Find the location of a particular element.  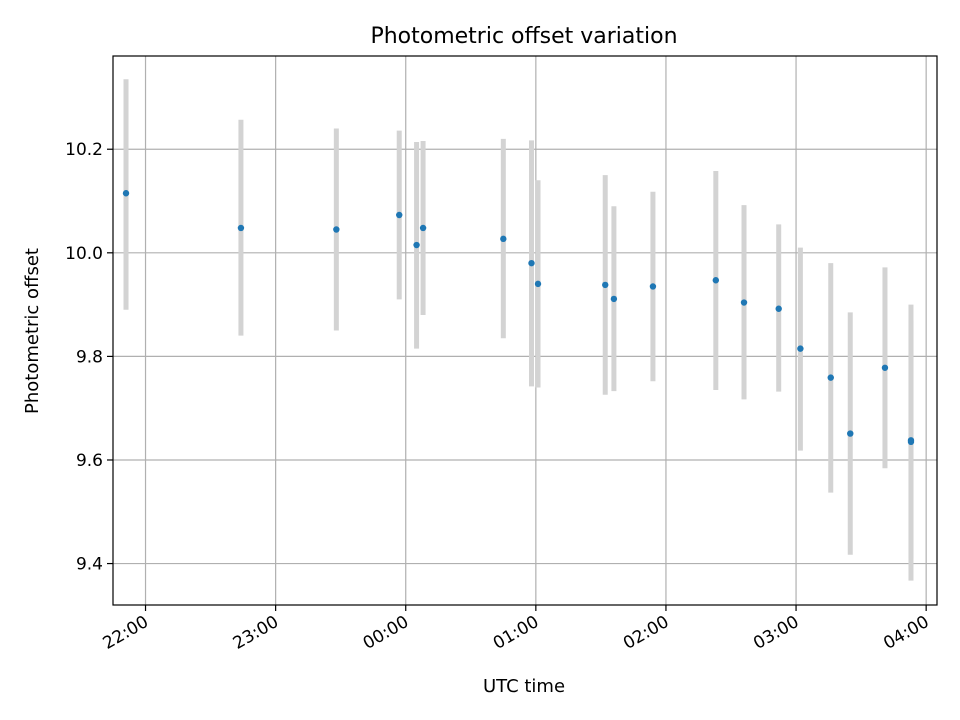

y-tick-label: 9.4 is located at coordinates (89, 565).